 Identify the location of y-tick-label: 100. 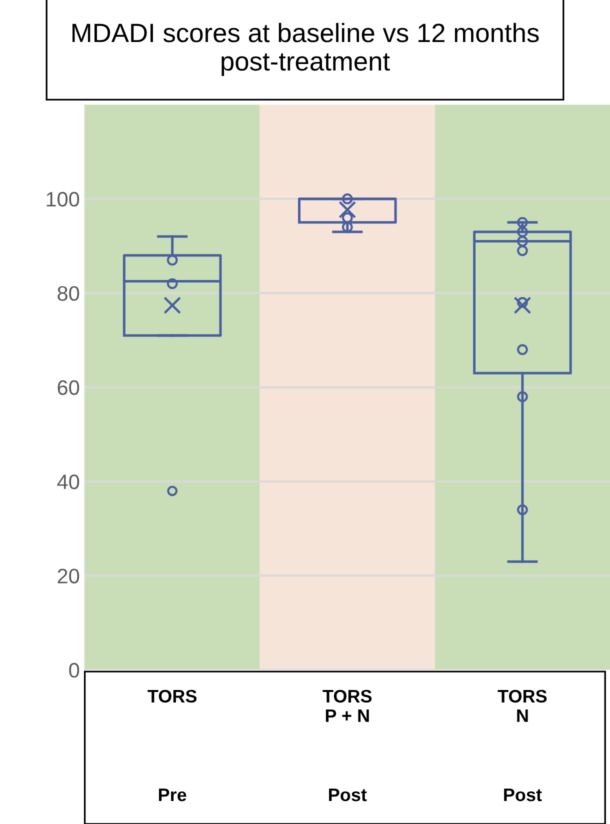
(63, 199).